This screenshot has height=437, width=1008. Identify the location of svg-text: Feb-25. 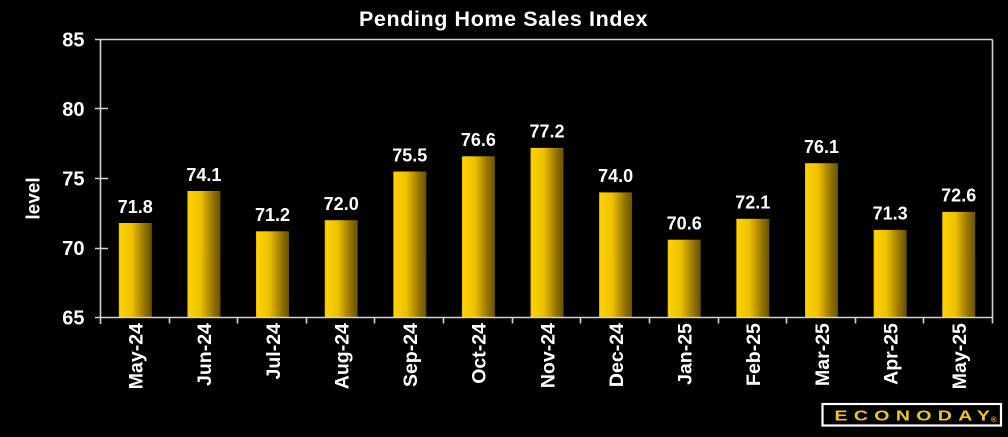
(754, 354).